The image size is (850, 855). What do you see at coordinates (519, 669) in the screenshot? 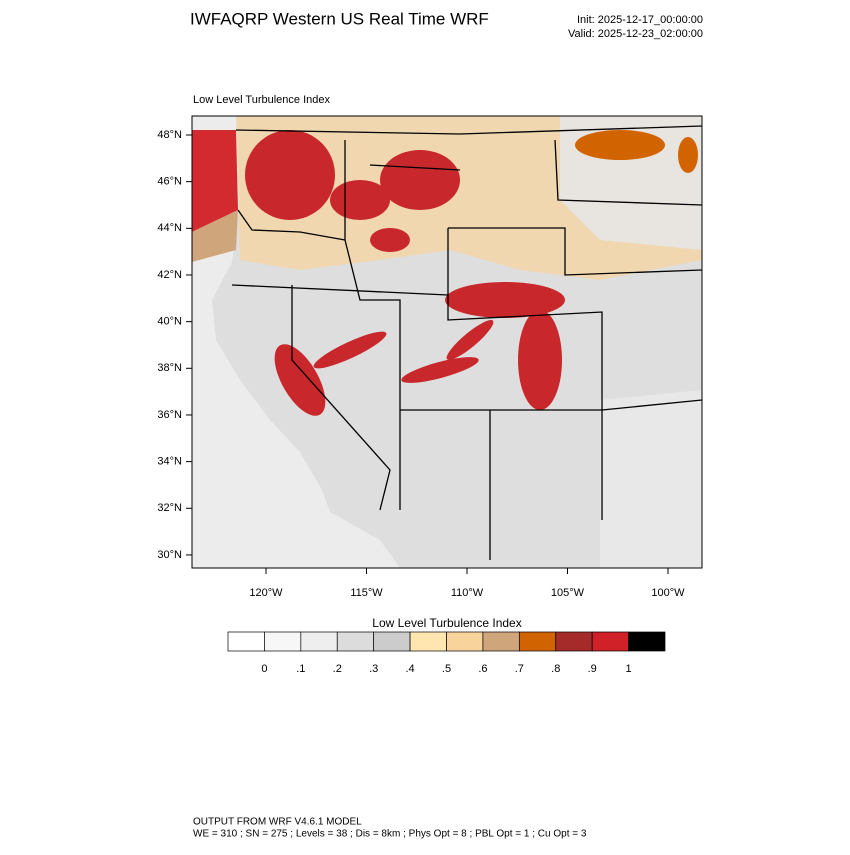
I see `colorbar-label: .7` at bounding box center [519, 669].